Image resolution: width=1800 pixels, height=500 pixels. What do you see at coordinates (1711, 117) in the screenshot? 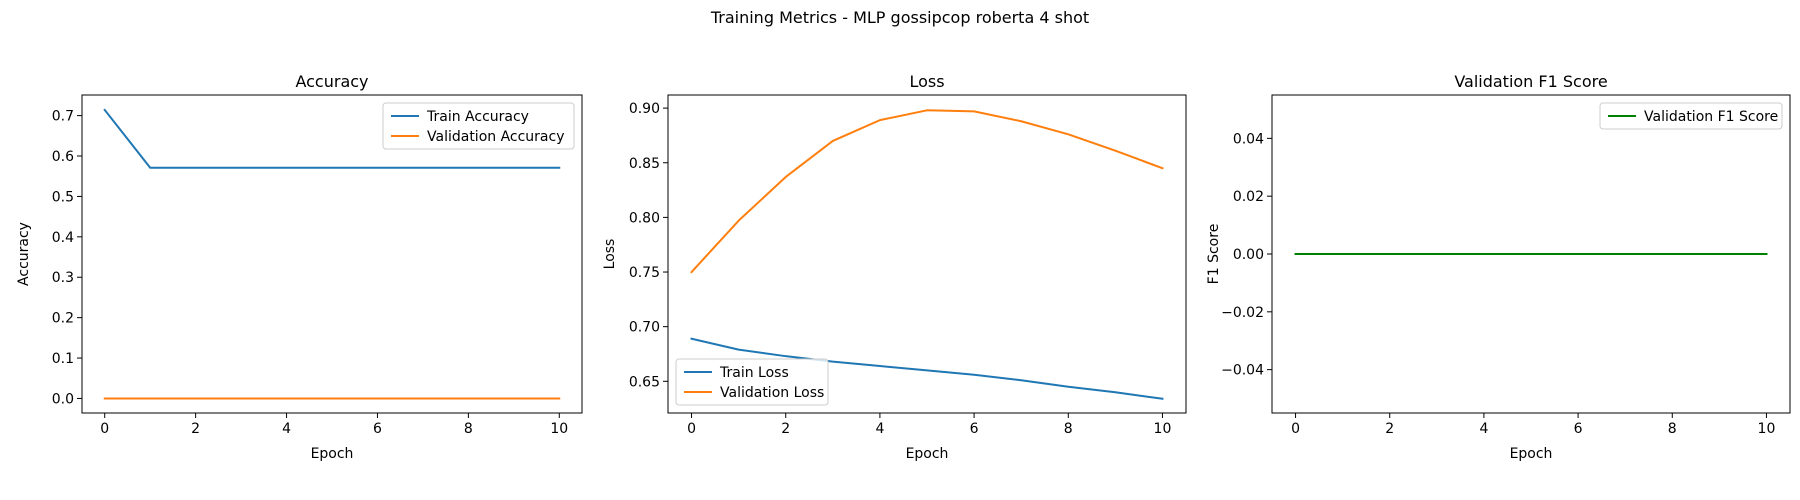
I see `legend-label: Validation F1 Score` at bounding box center [1711, 117].